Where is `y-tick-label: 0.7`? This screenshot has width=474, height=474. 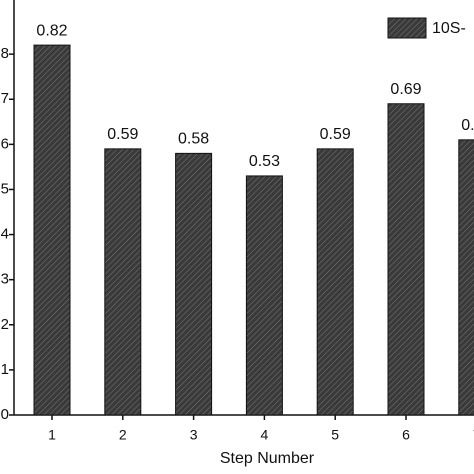 y-tick-label: 0.7 is located at coordinates (4, 98).